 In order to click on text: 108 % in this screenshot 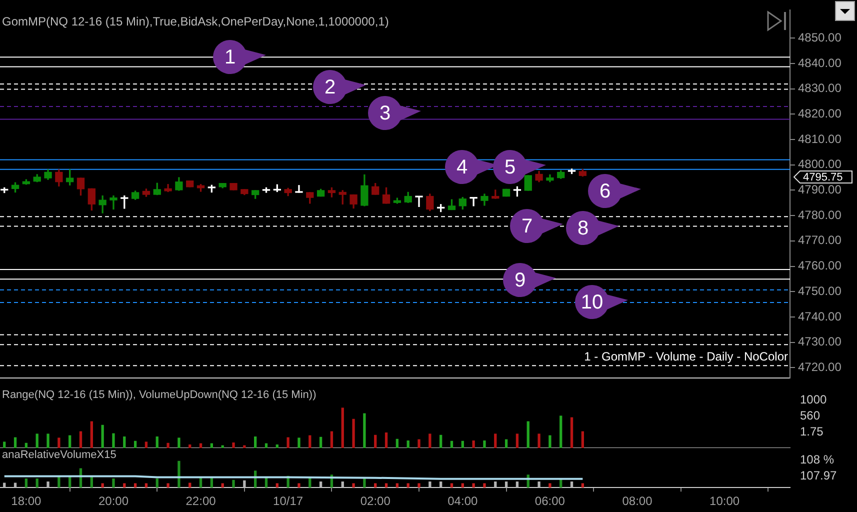, I will do `click(817, 459)`.